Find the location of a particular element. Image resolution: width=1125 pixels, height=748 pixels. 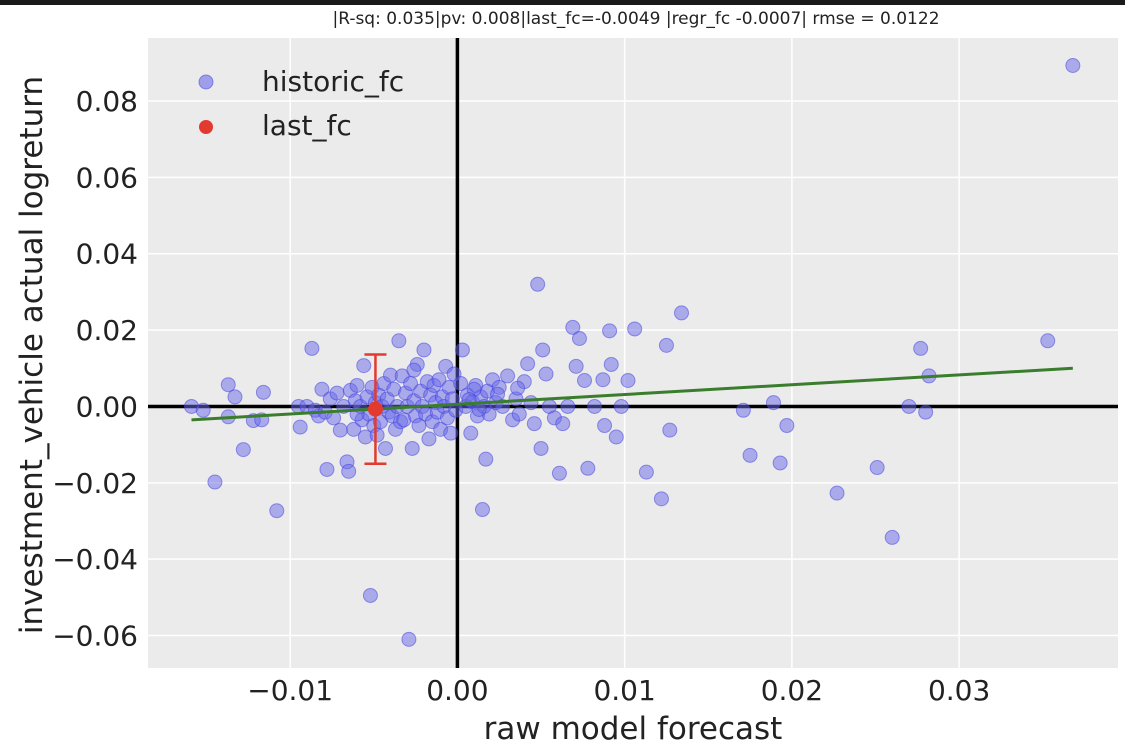

y-tick-label: 0.02 is located at coordinates (107, 330).